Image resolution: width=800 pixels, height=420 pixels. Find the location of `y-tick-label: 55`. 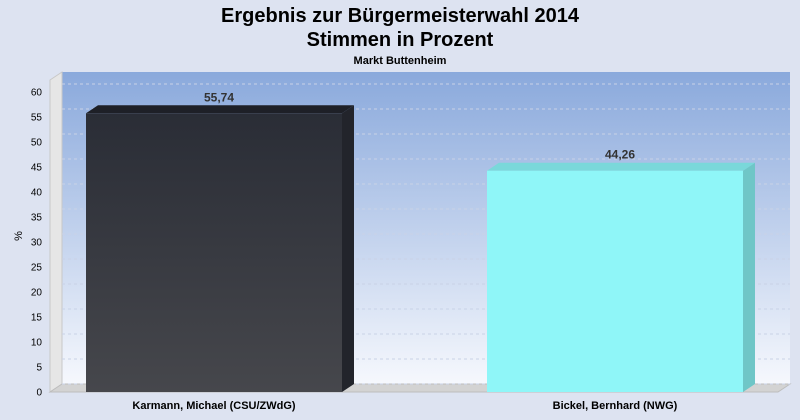

y-tick-label: 55 is located at coordinates (37, 118).